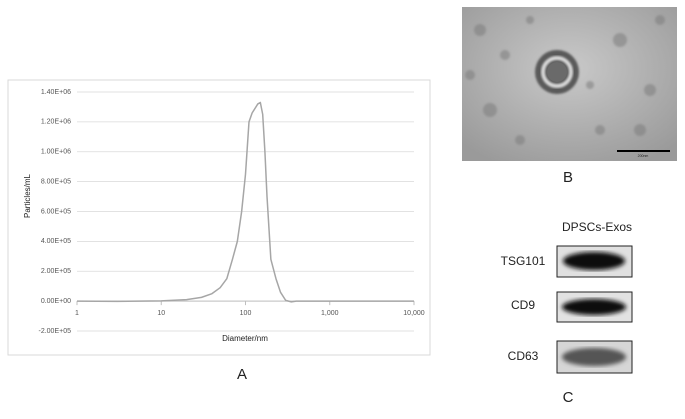 The height and width of the screenshot is (419, 685). I want to click on y-tick-label: 6.00E+05, so click(56, 211).